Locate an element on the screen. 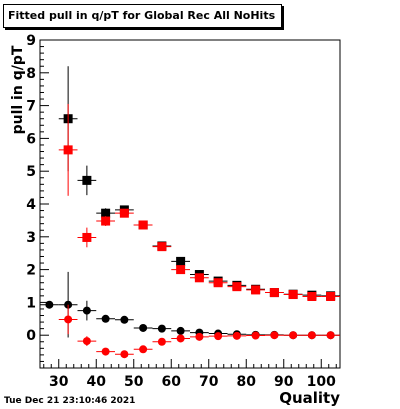 This screenshot has height=409, width=400. x-tick-label: 50 is located at coordinates (134, 382).